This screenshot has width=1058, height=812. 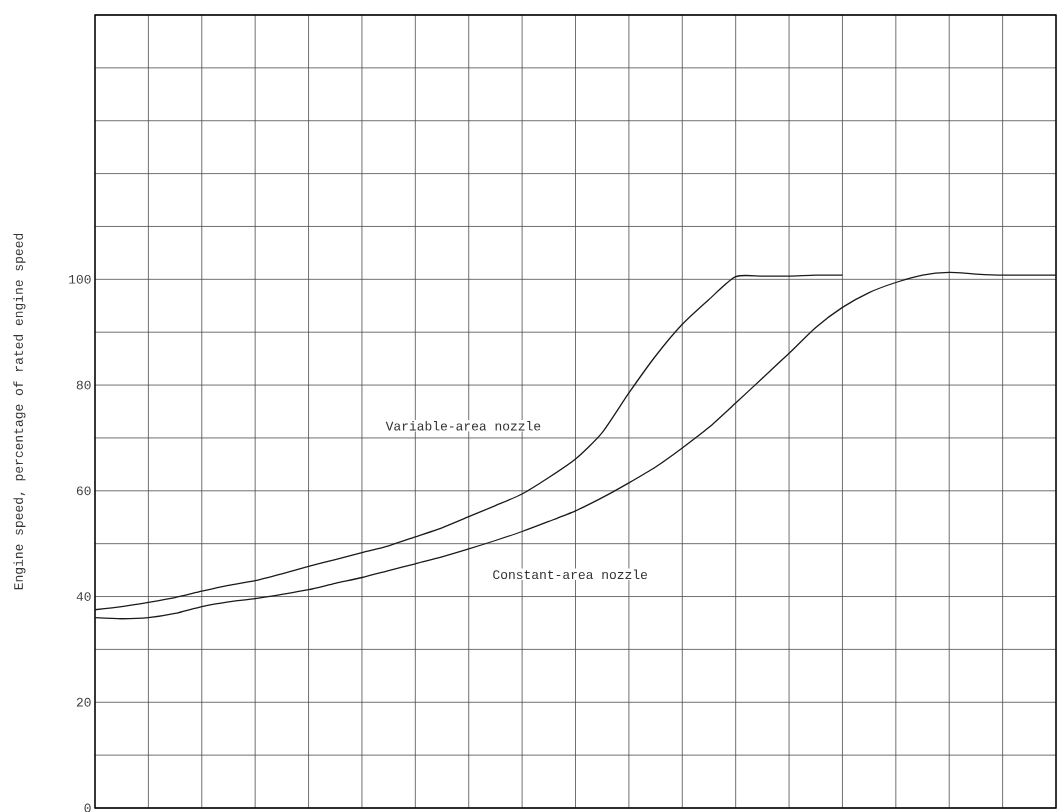 What do you see at coordinates (87, 807) in the screenshot?
I see `y-tick-label: 0` at bounding box center [87, 807].